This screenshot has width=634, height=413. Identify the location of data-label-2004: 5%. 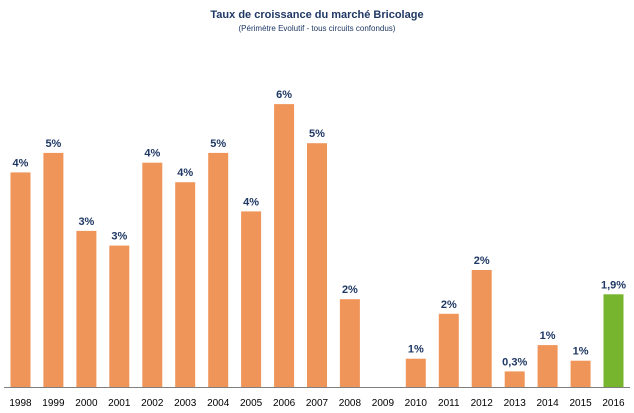
(218, 144).